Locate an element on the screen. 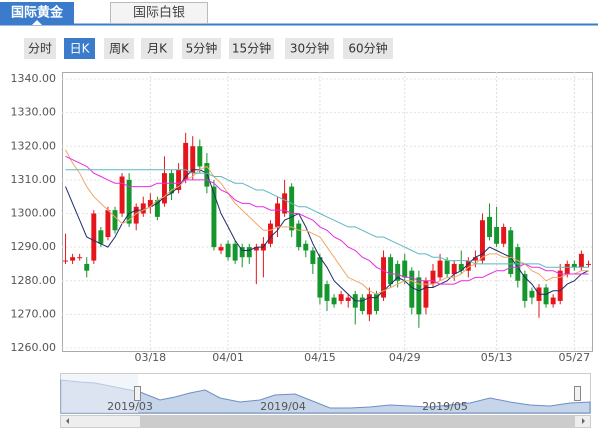 This screenshot has height=437, width=598. navigator-mask is located at coordinates (99, 393).